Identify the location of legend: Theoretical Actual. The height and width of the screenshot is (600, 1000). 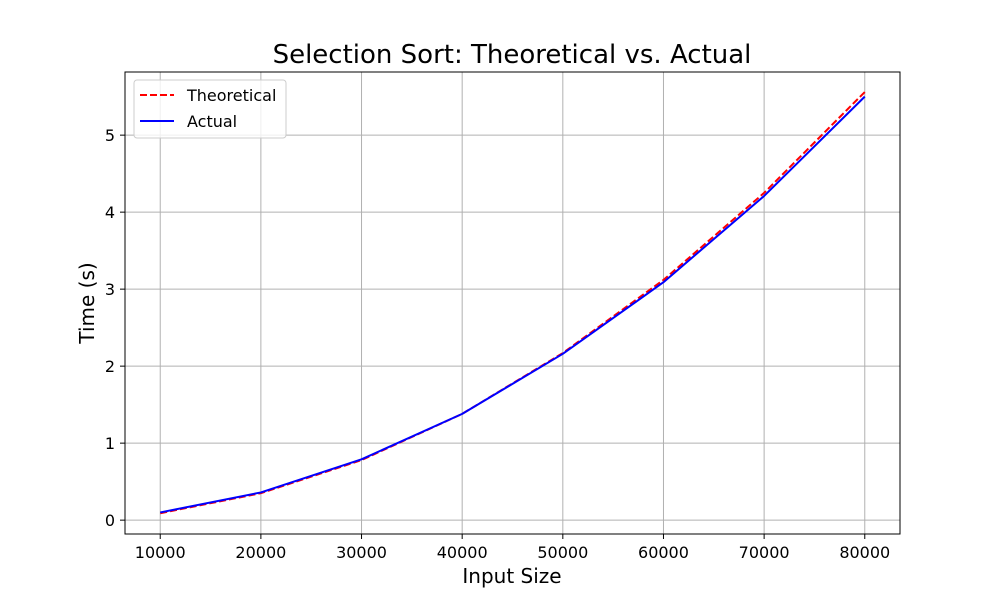
(210, 109).